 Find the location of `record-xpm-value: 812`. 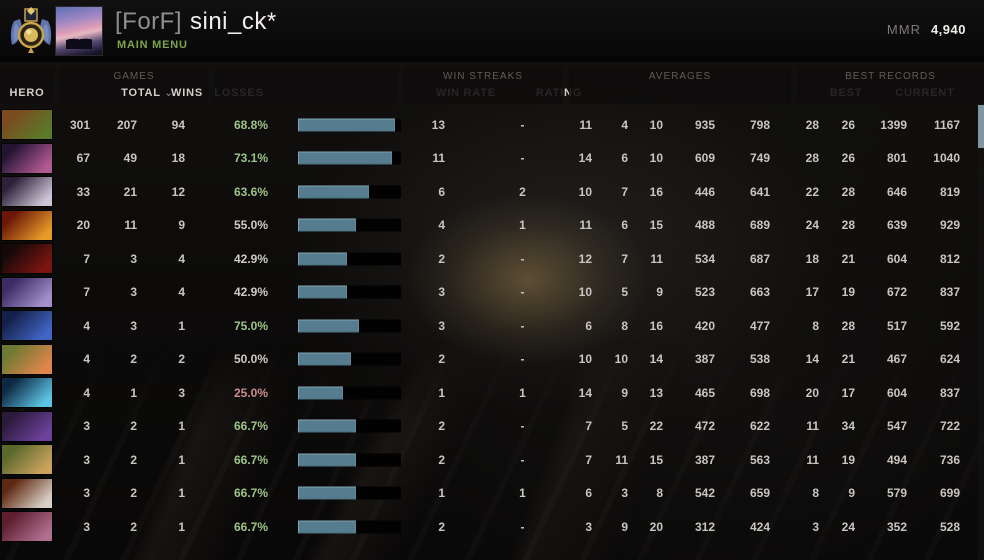

record-xpm-value: 812 is located at coordinates (949, 258).